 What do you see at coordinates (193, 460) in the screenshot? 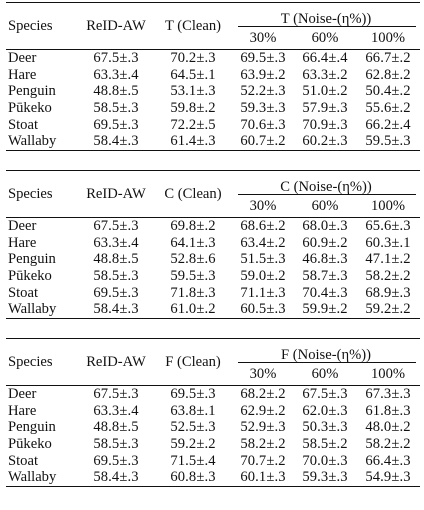
I see `clean-cell: 71.5±.4` at bounding box center [193, 460].